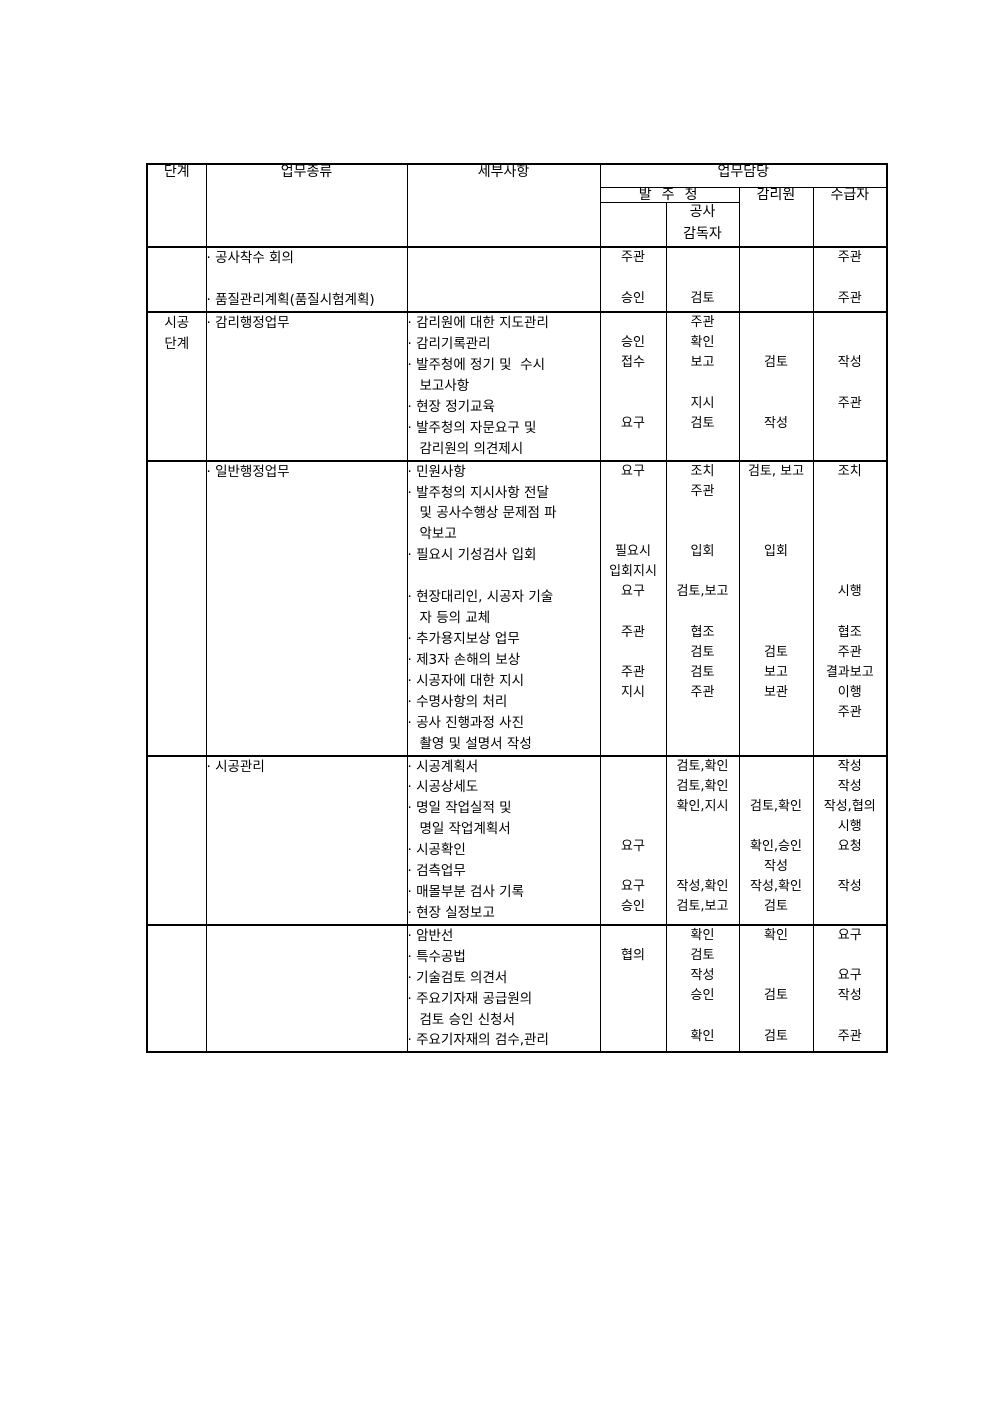  I want to click on cell-construction-supervisor-line: 작성,확인, so click(702, 887).